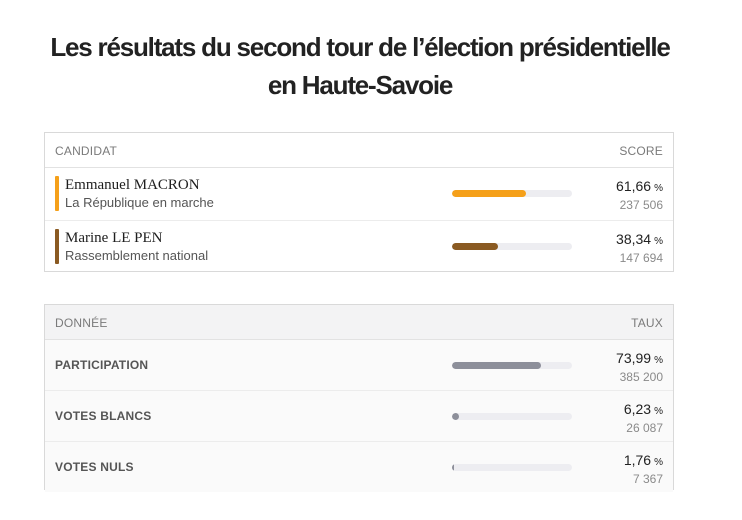  Describe the element at coordinates (647, 323) in the screenshot. I see `column-header-taux: TAUX` at that location.